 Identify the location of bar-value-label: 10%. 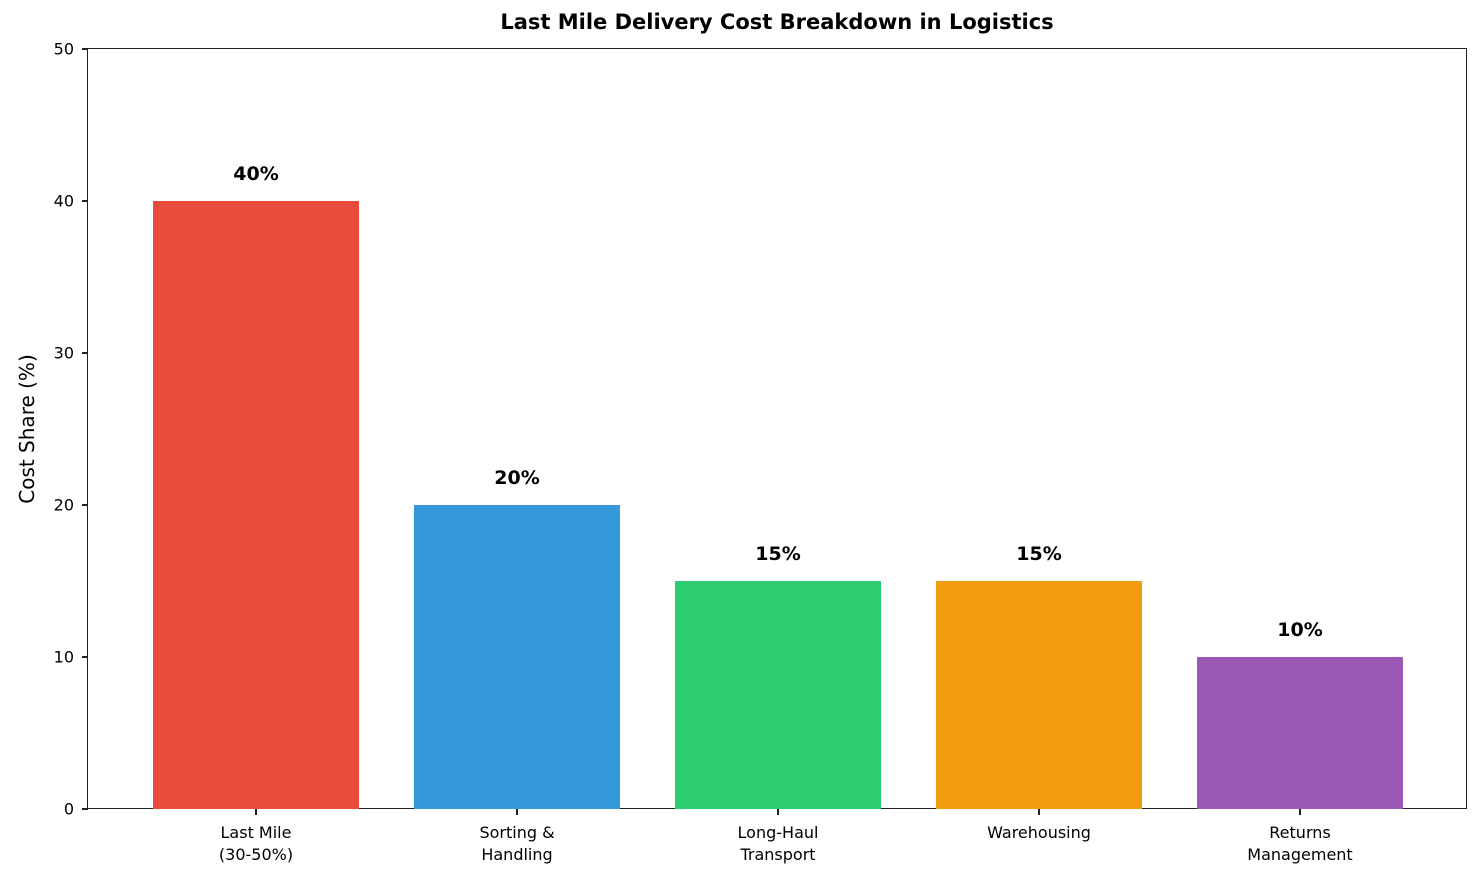
(1300, 630).